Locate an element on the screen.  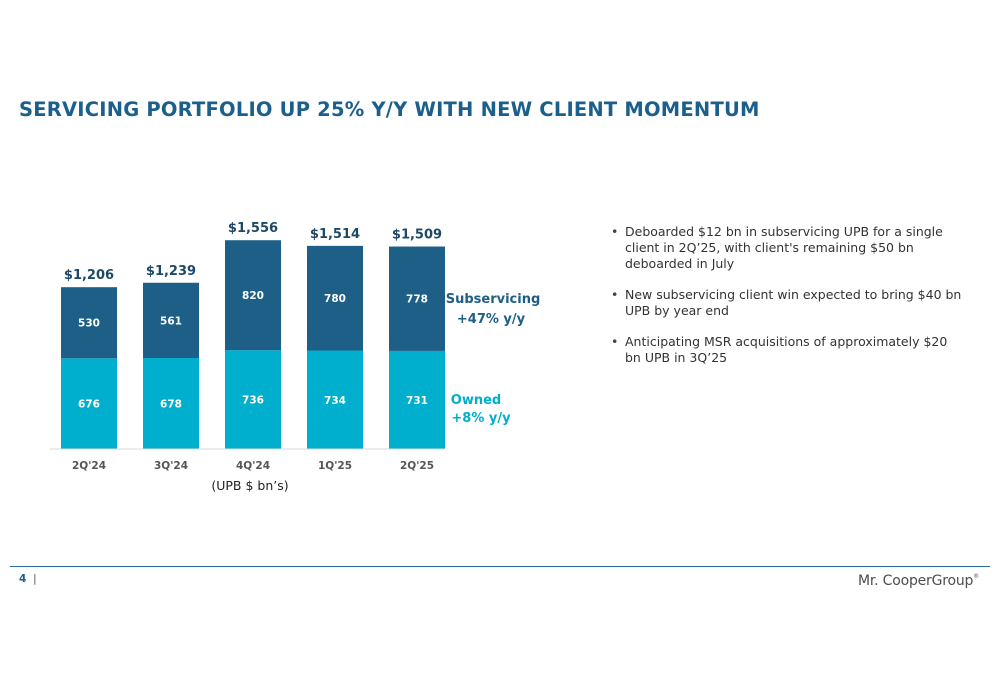
data-label-owned: 731 is located at coordinates (417, 401).